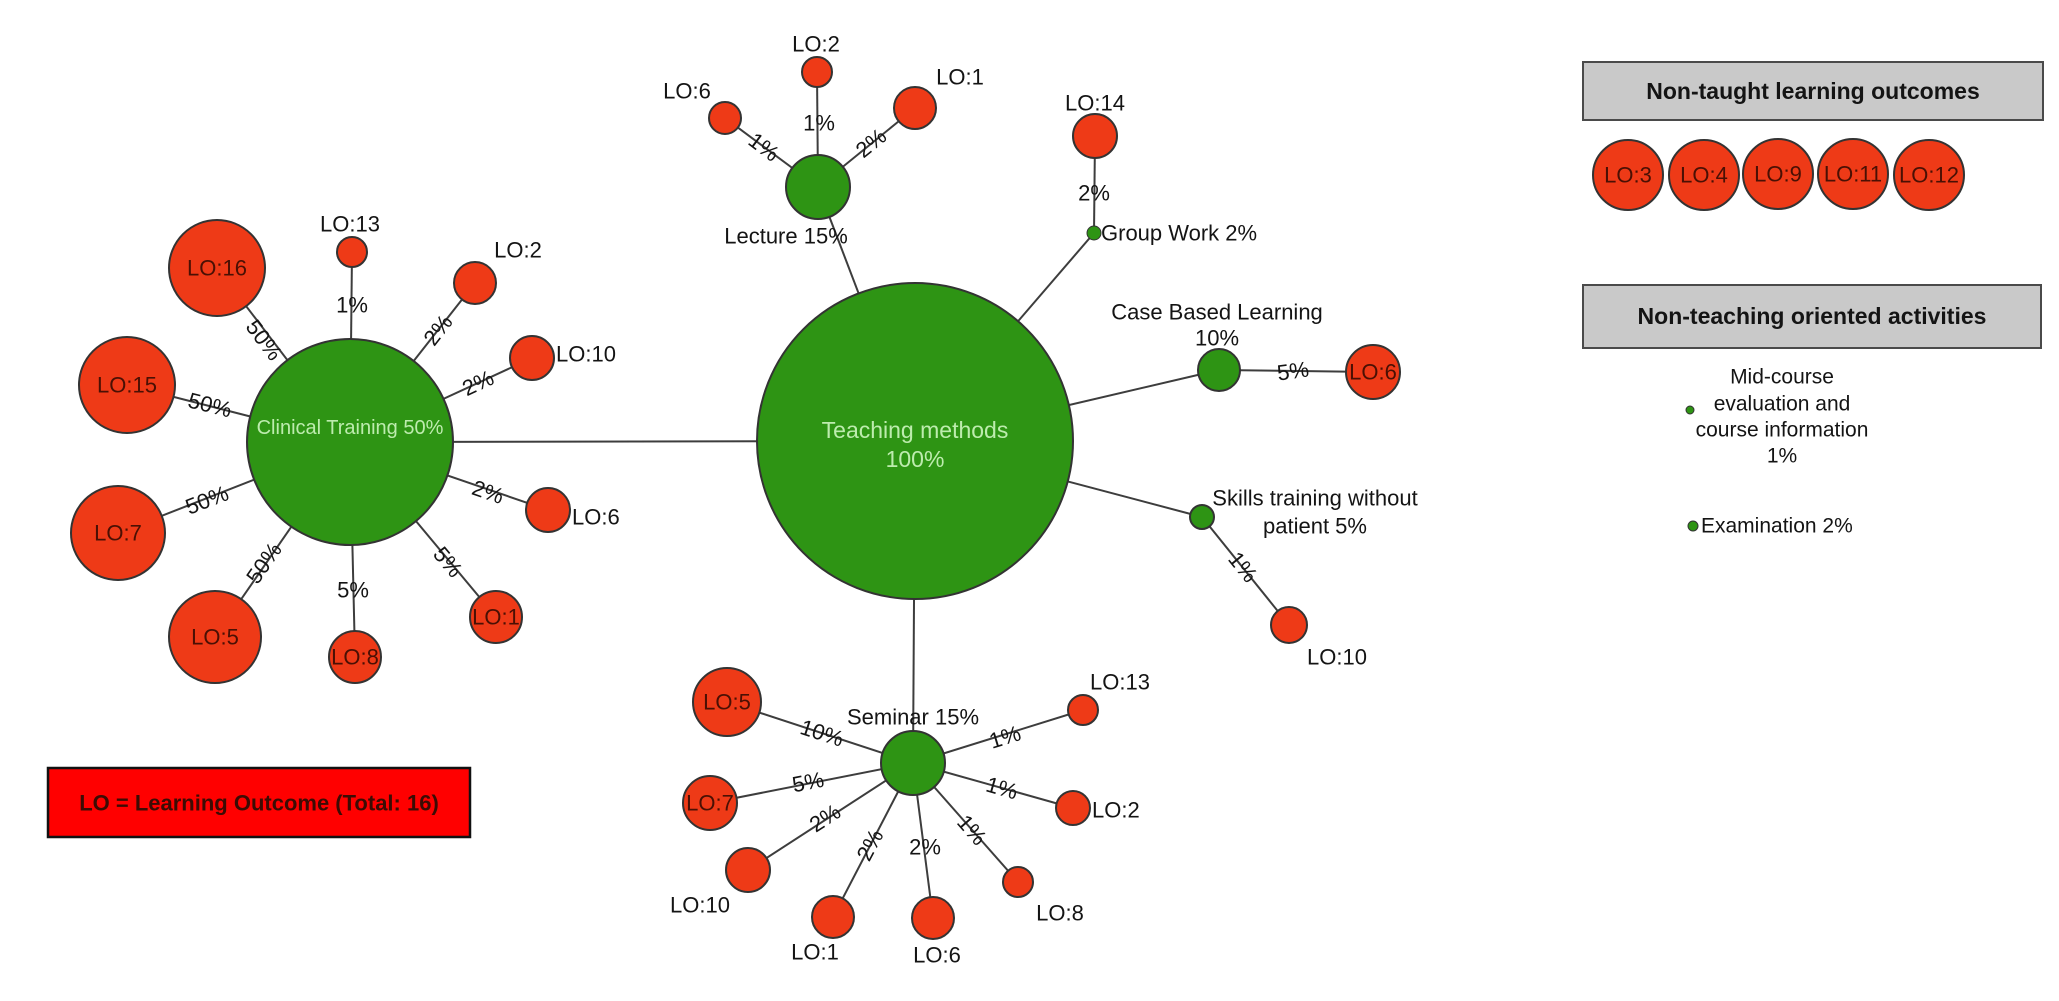 Image resolution: width=2059 pixels, height=1001 pixels. Describe the element at coordinates (1179, 233) in the screenshot. I see `groupwork-label: Group Work 2%` at that location.